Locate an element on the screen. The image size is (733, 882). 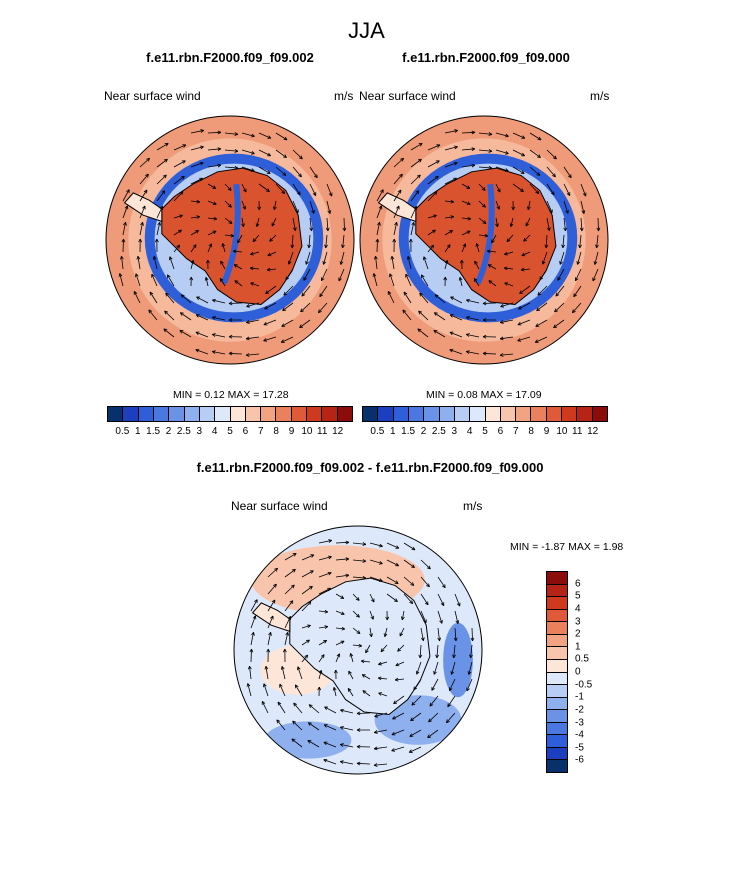
panel-2-minmax: MIN = 0.08 MAX = 17.09 is located at coordinates (484, 395).